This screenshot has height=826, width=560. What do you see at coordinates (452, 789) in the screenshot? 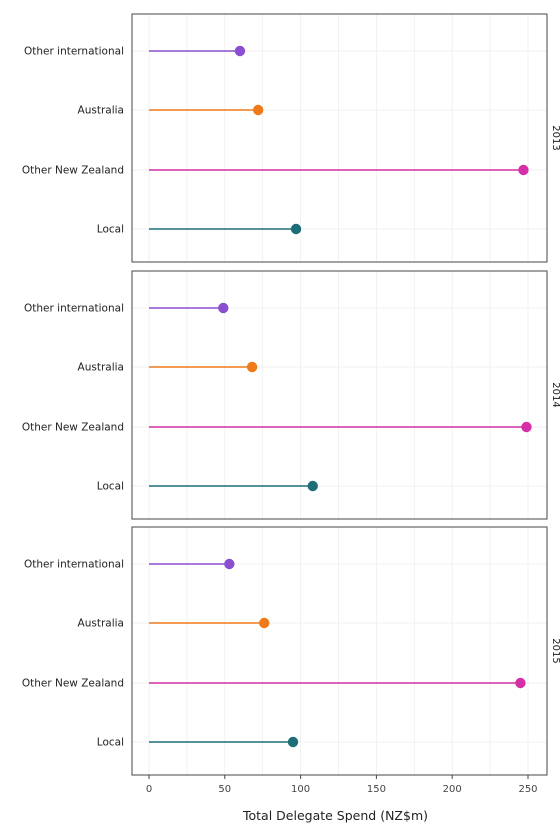
I see `x-tick-label: 200` at bounding box center [452, 789].